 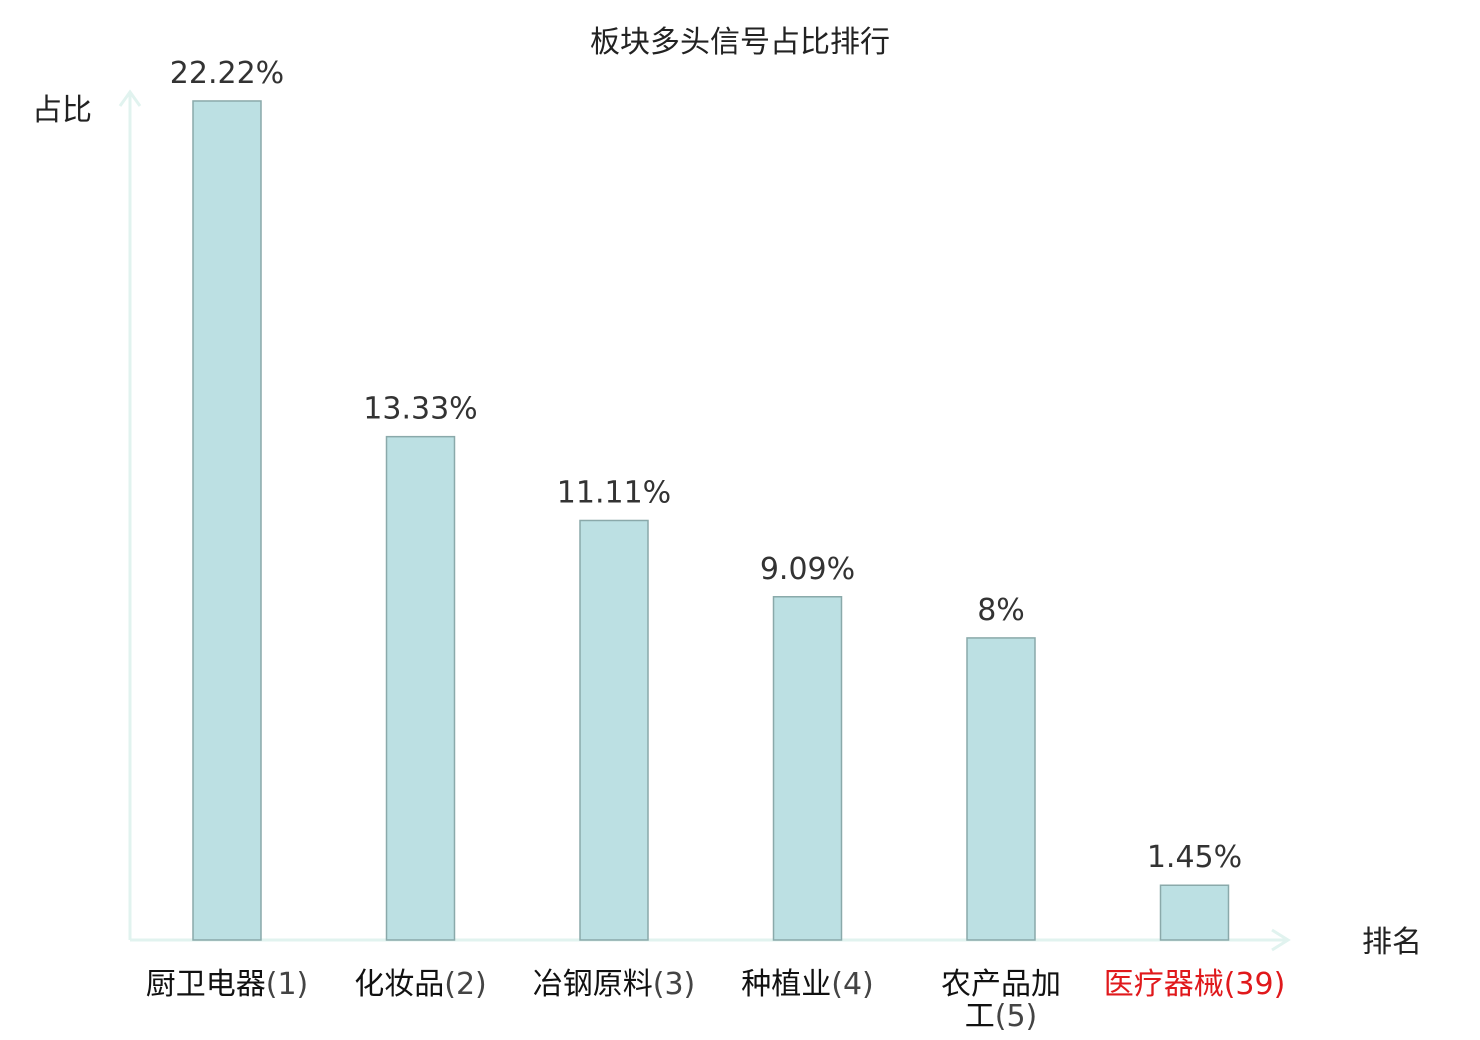 What do you see at coordinates (740, 42) in the screenshot?
I see `chart-title: 板块多头信号占比排行` at bounding box center [740, 42].